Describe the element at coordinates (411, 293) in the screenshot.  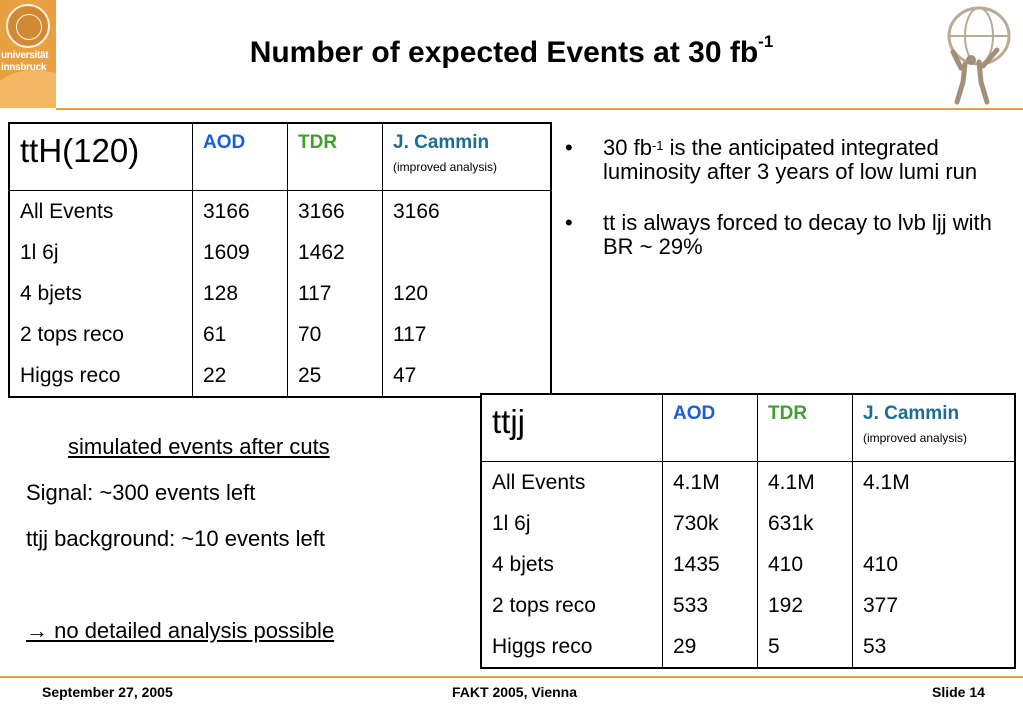
I see `cell-cammin: 120` at that location.